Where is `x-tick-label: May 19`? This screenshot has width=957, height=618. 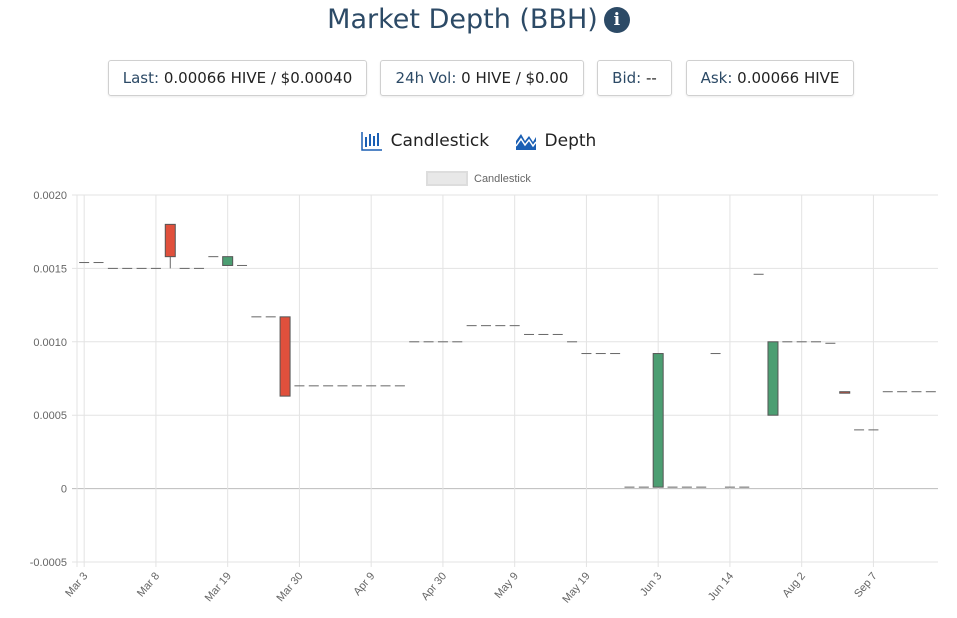
x-tick-label: May 19 is located at coordinates (576, 587).